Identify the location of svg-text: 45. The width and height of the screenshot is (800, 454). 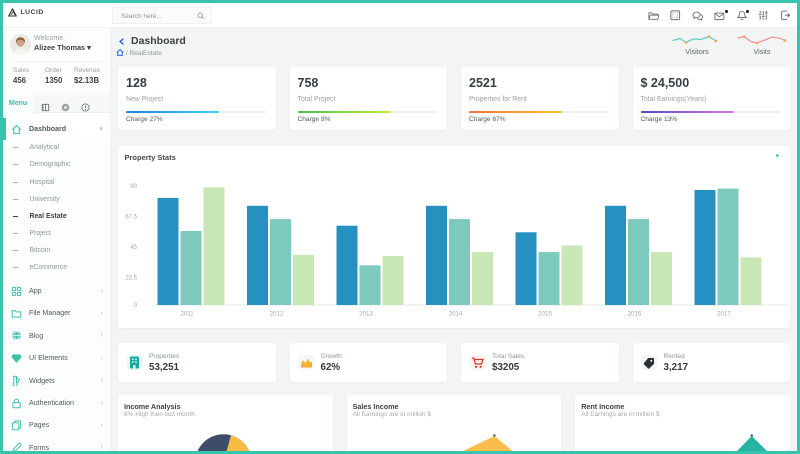
(133, 248).